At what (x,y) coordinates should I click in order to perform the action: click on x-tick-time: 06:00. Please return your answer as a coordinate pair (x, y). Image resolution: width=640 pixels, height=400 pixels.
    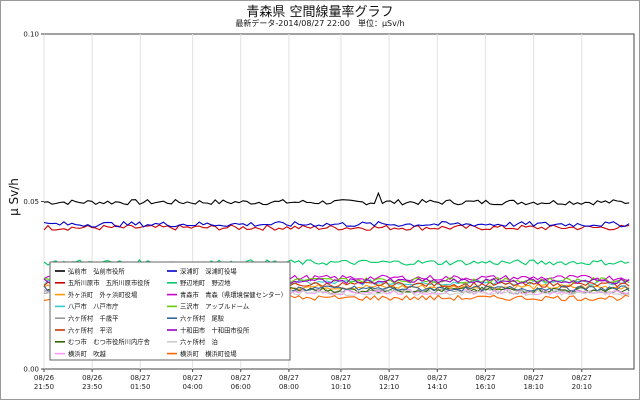
    Looking at the image, I should click on (241, 387).